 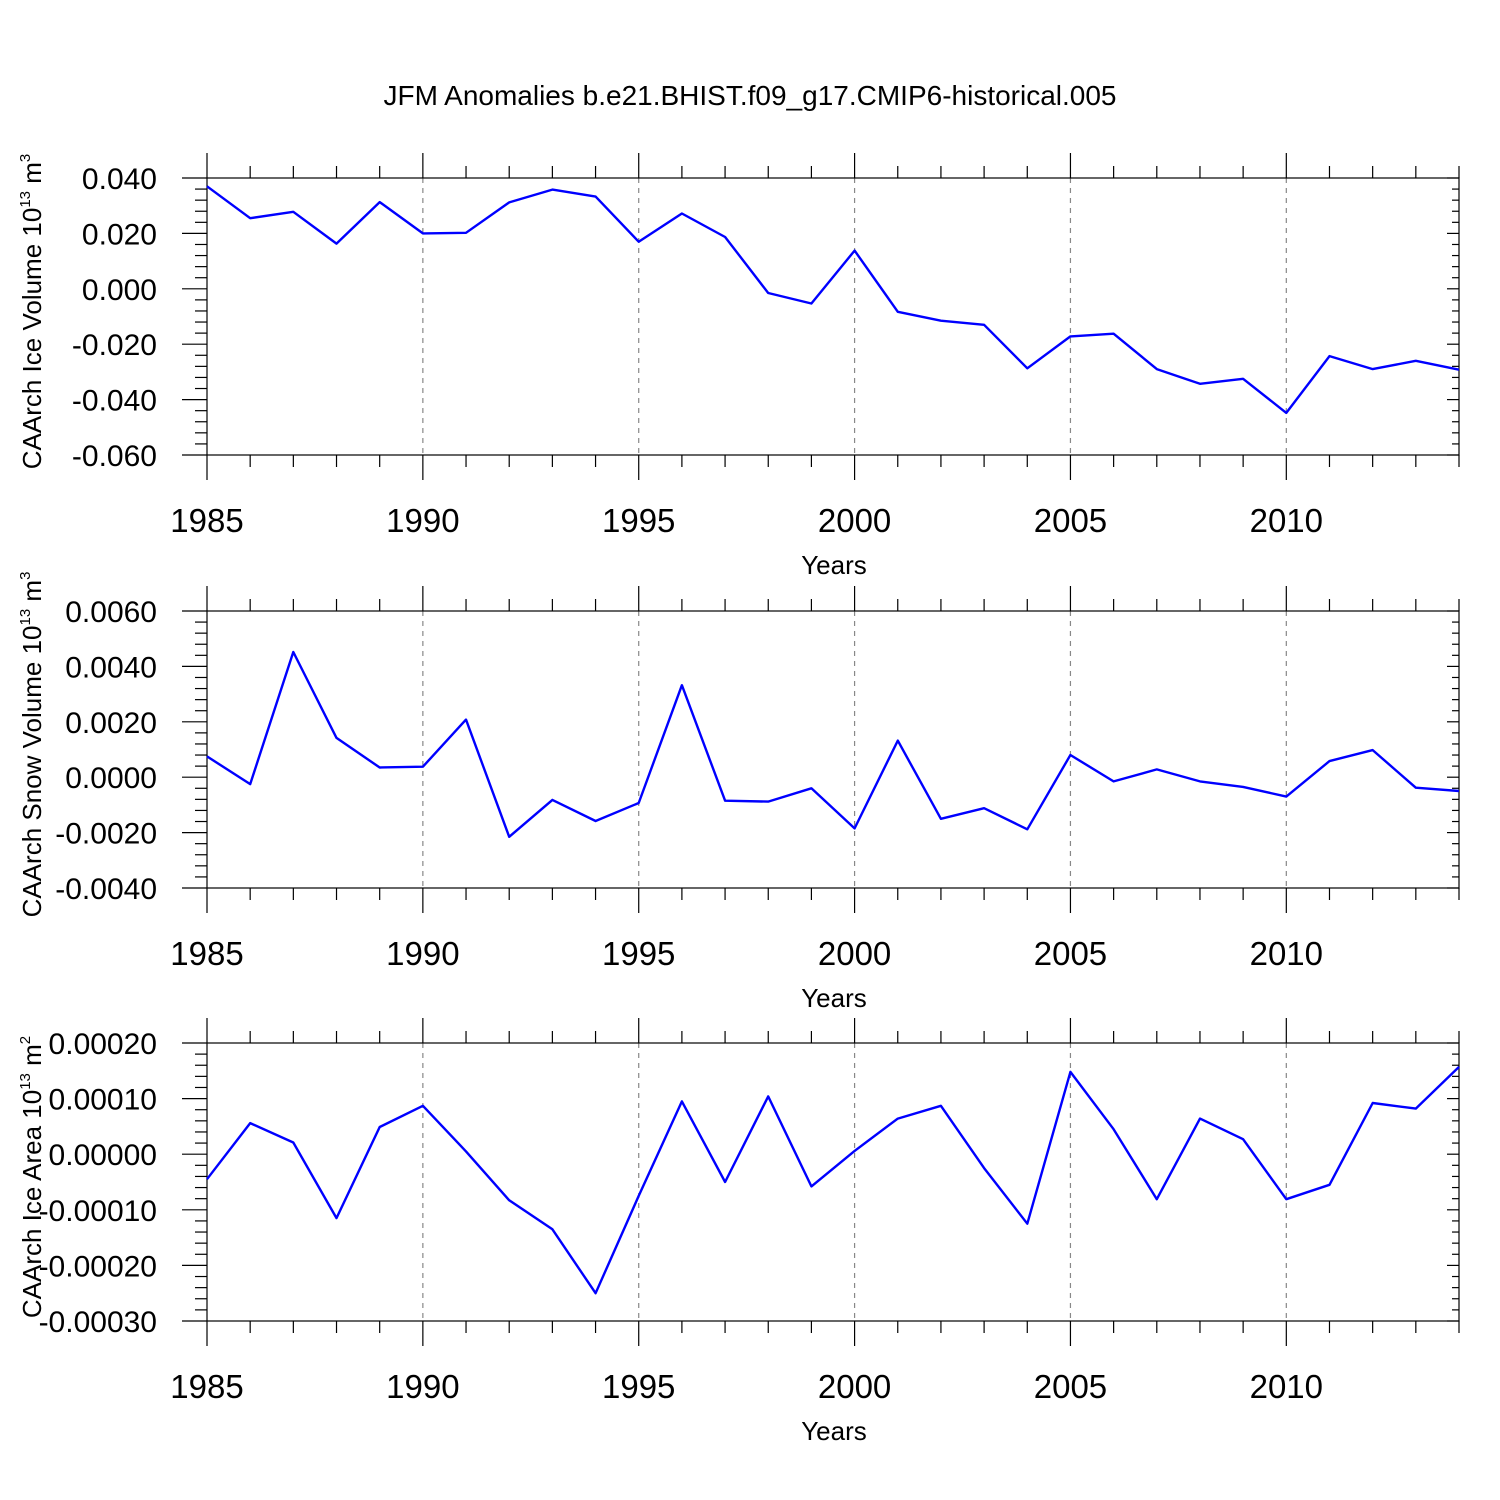 I want to click on y-tick-label: 0.0060, so click(x=111, y=612).